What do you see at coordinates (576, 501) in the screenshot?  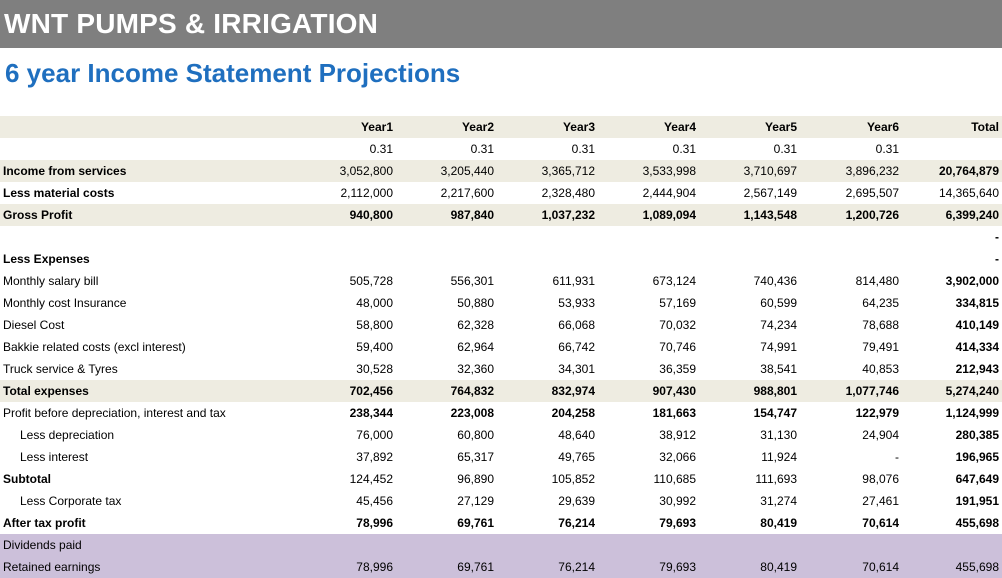 I see `value-cell: 29,639` at bounding box center [576, 501].